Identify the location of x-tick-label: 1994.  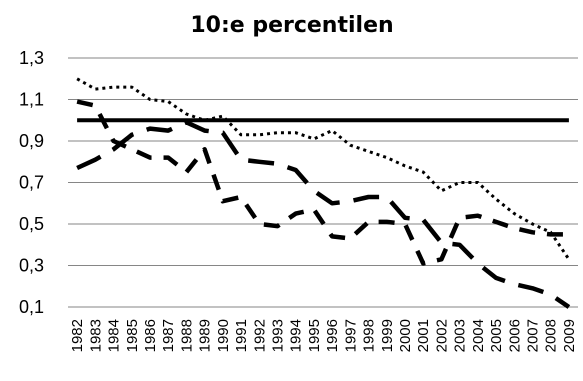
(296, 335).